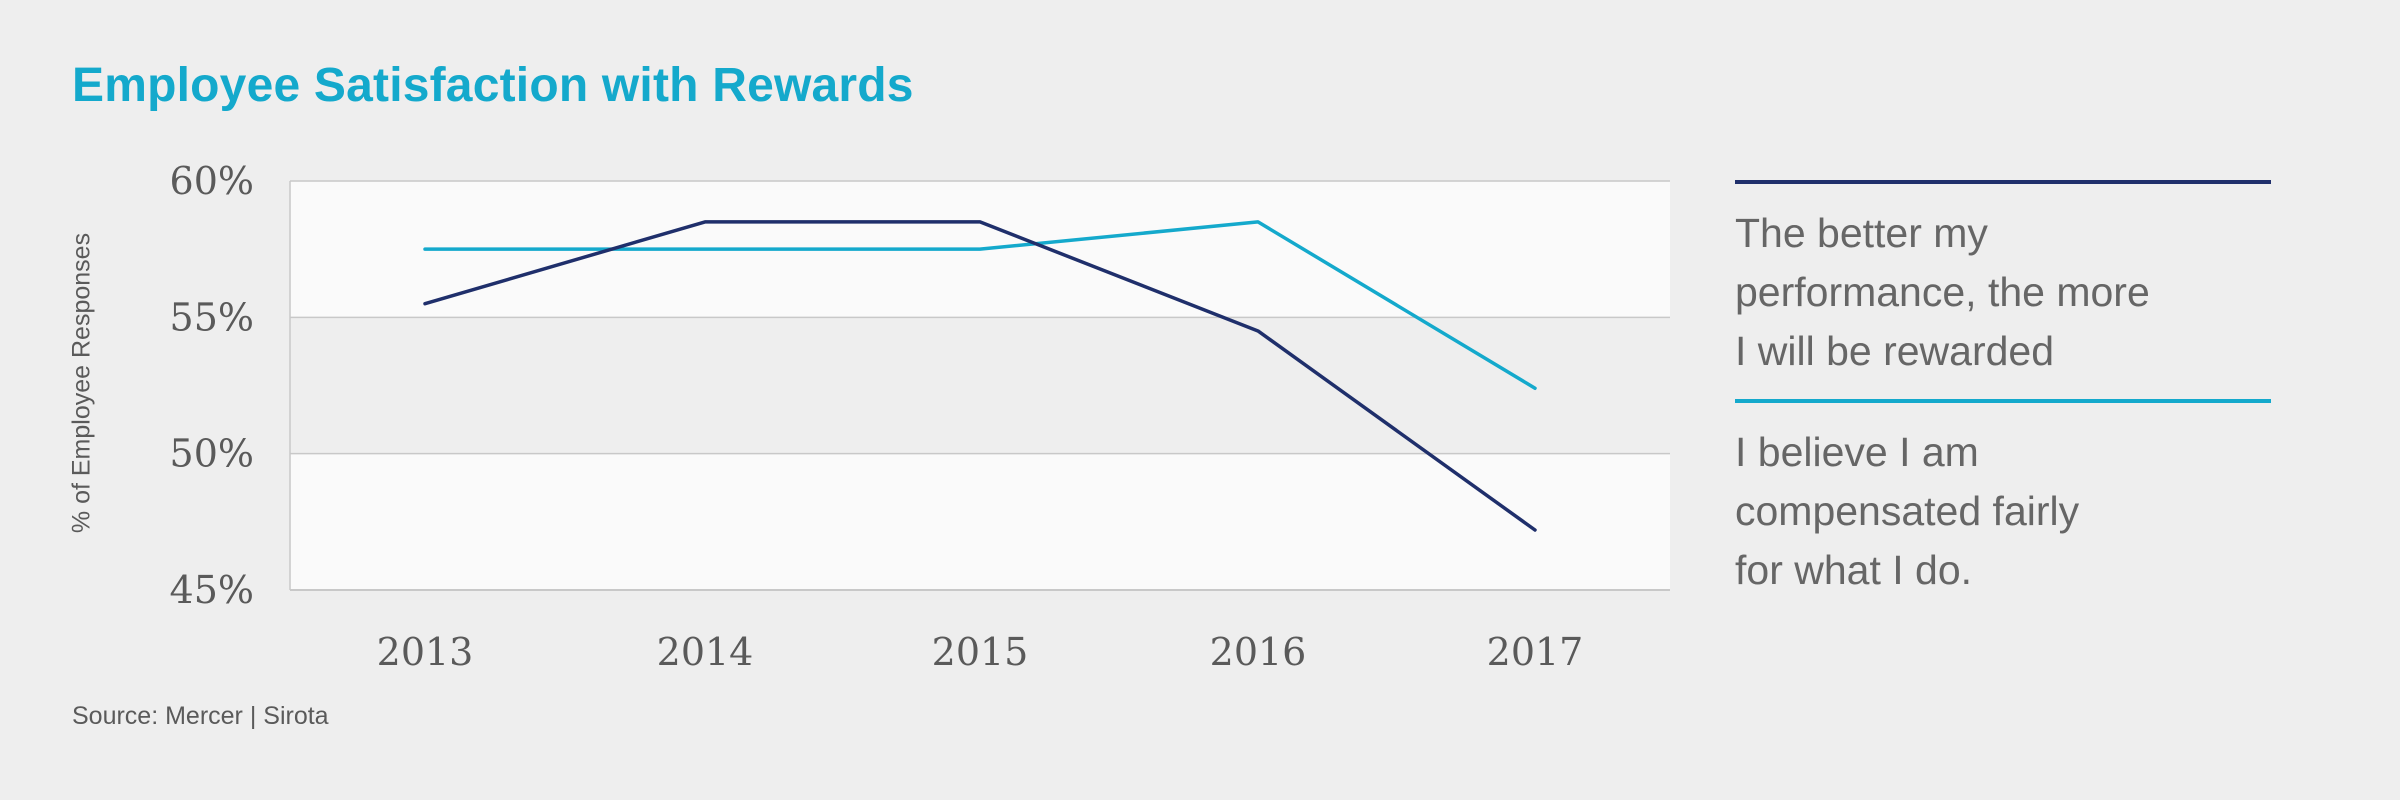 The height and width of the screenshot is (800, 2400). What do you see at coordinates (1258, 652) in the screenshot?
I see `x-tick-label: 2016` at bounding box center [1258, 652].